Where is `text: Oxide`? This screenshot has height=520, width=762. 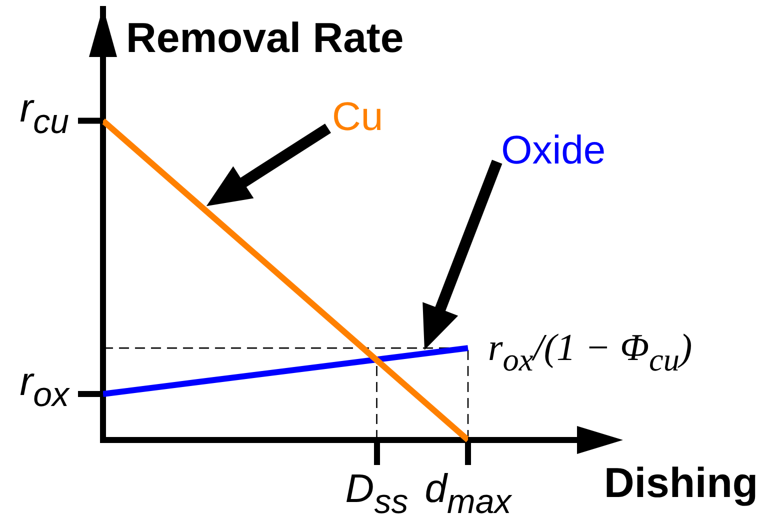
text: Oxide is located at coordinates (553, 150).